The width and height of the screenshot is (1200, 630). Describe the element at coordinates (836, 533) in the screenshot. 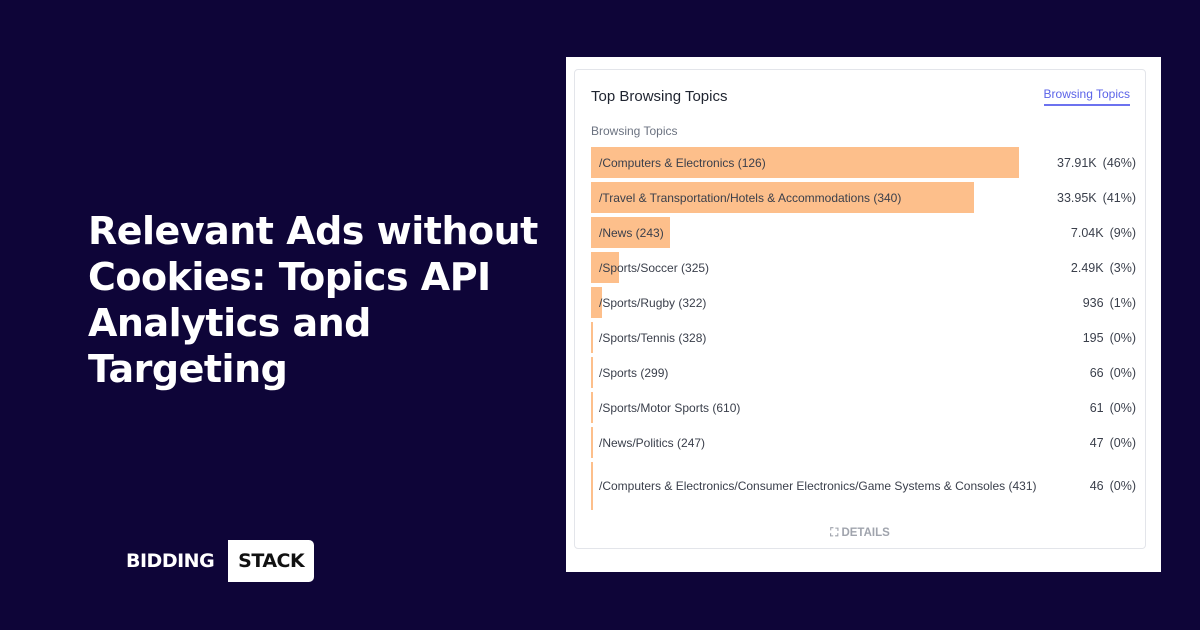

I see `expand-icon: ⛶` at that location.